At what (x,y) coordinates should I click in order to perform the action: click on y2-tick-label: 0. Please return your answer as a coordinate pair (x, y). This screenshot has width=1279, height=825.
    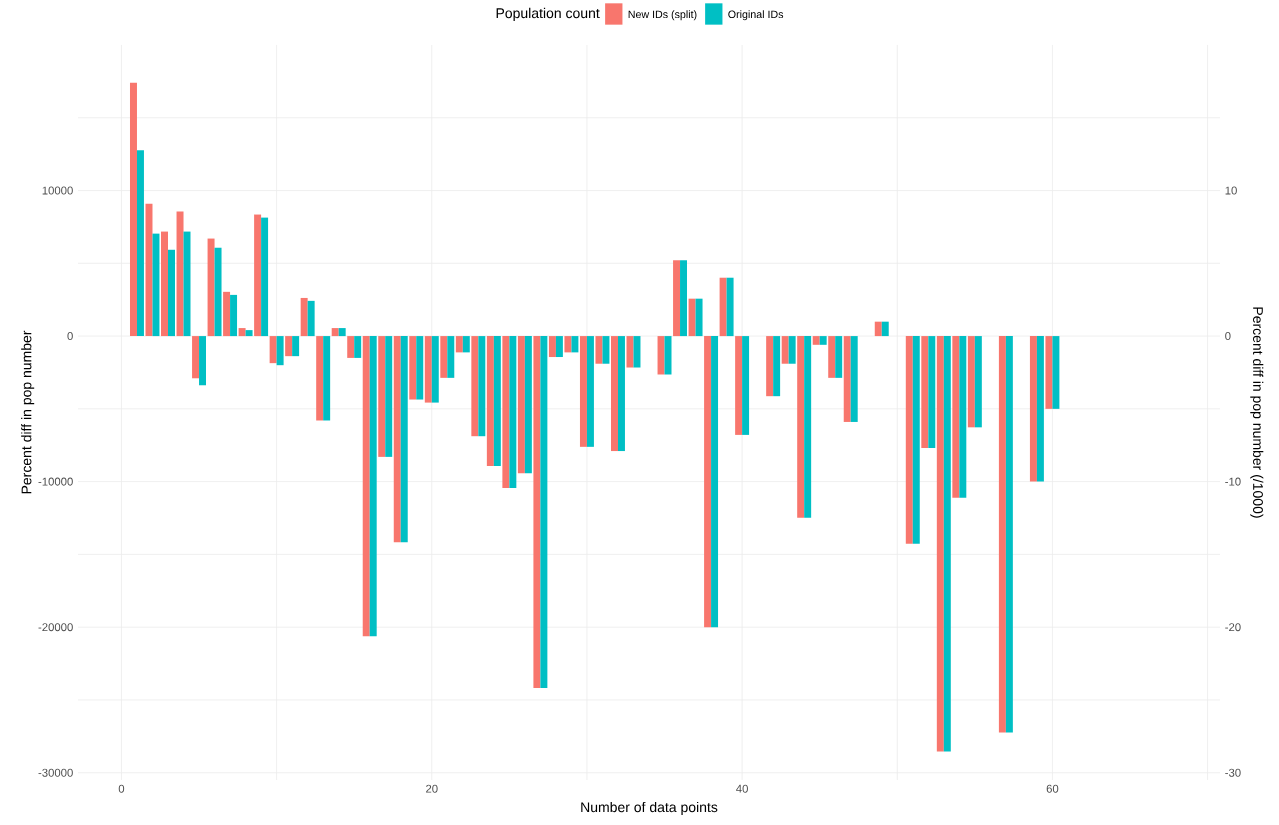
    Looking at the image, I should click on (1228, 336).